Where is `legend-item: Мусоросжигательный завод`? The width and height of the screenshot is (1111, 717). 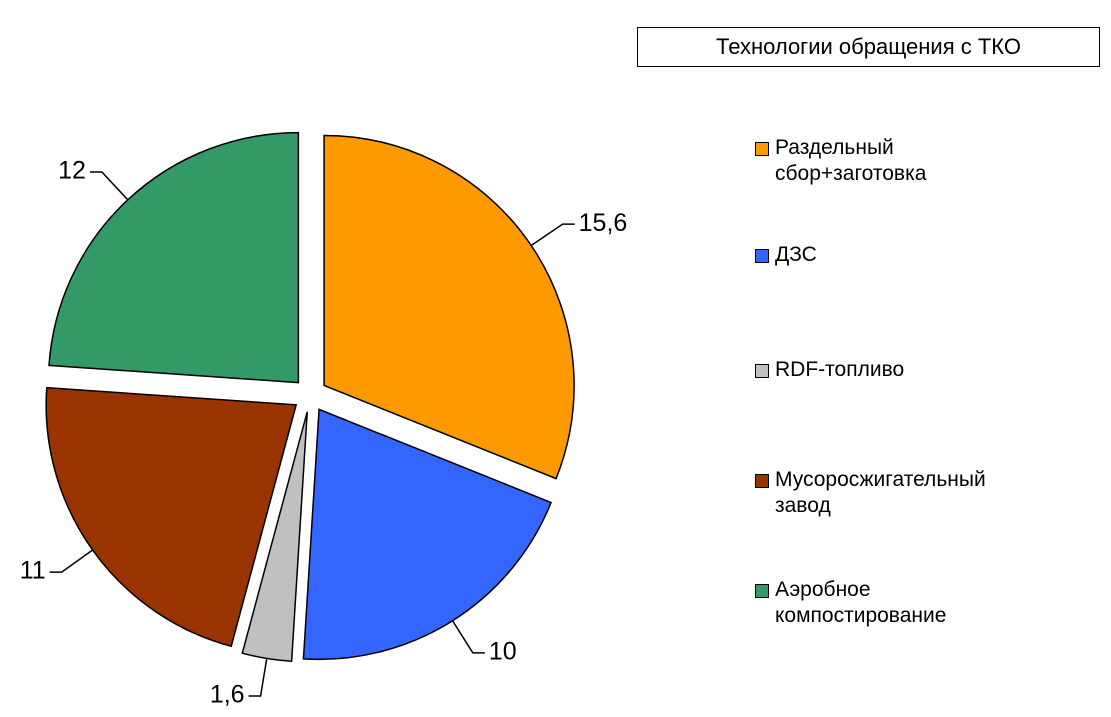
legend-item: Мусоросжигательный завод is located at coordinates (870, 493).